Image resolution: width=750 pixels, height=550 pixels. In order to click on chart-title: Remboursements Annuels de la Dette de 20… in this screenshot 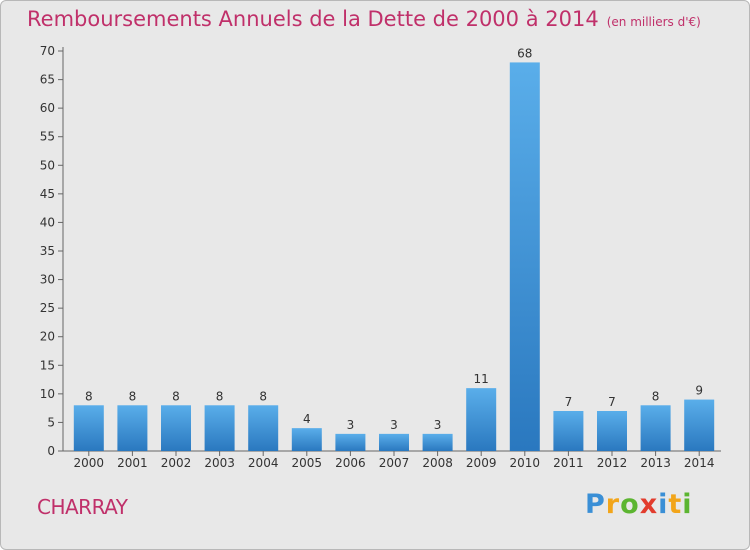, I will do `click(364, 19)`.